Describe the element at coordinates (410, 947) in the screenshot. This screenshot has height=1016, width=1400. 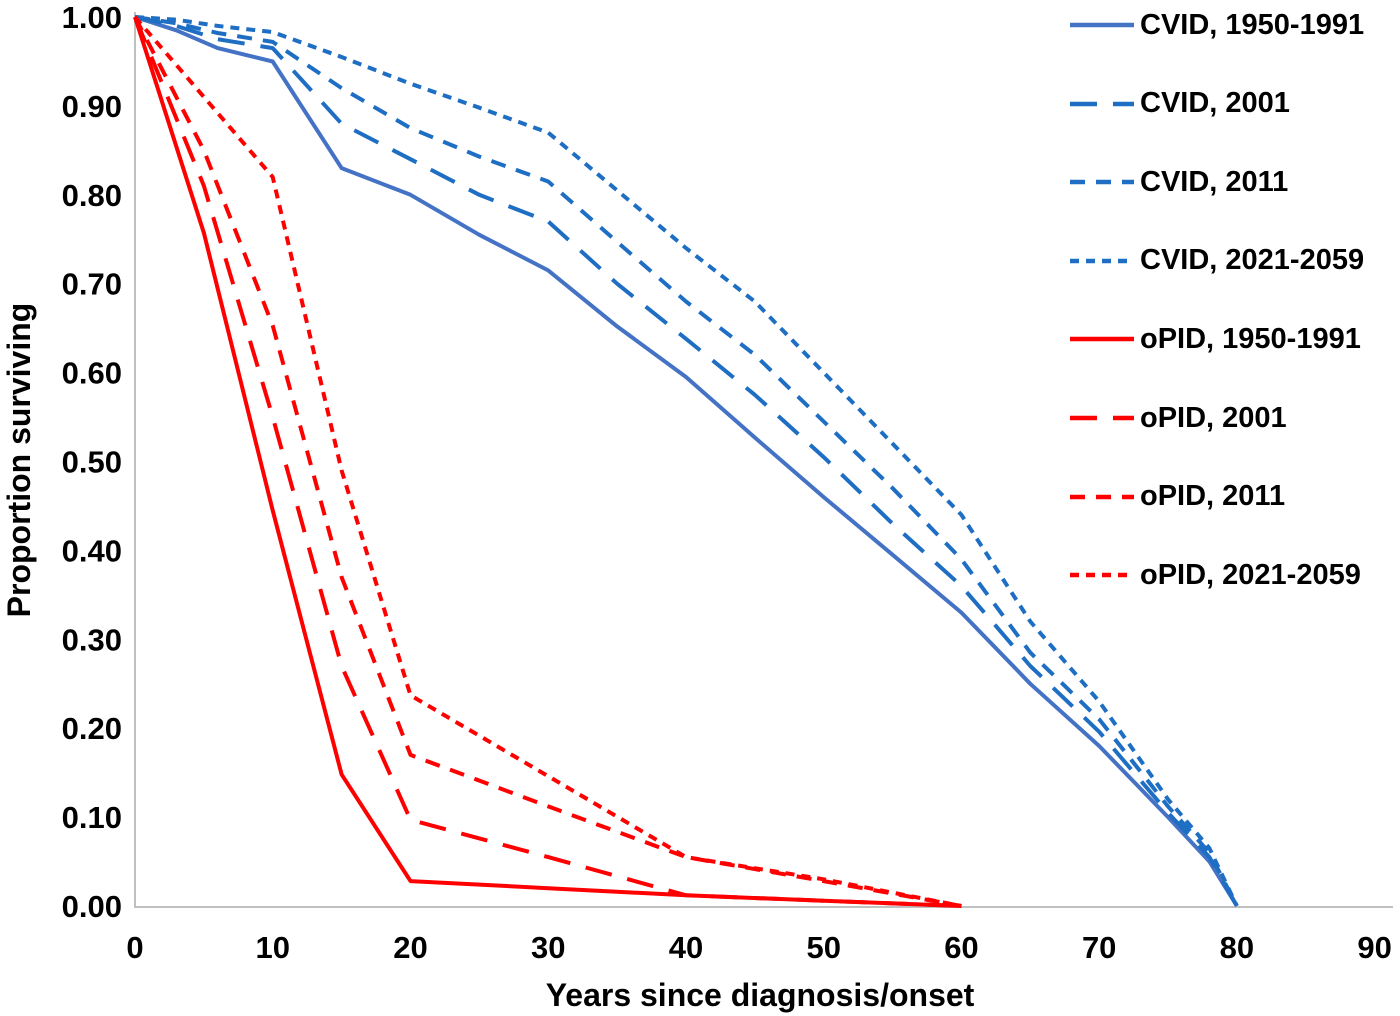
I see `x-tick-label: 20` at that location.